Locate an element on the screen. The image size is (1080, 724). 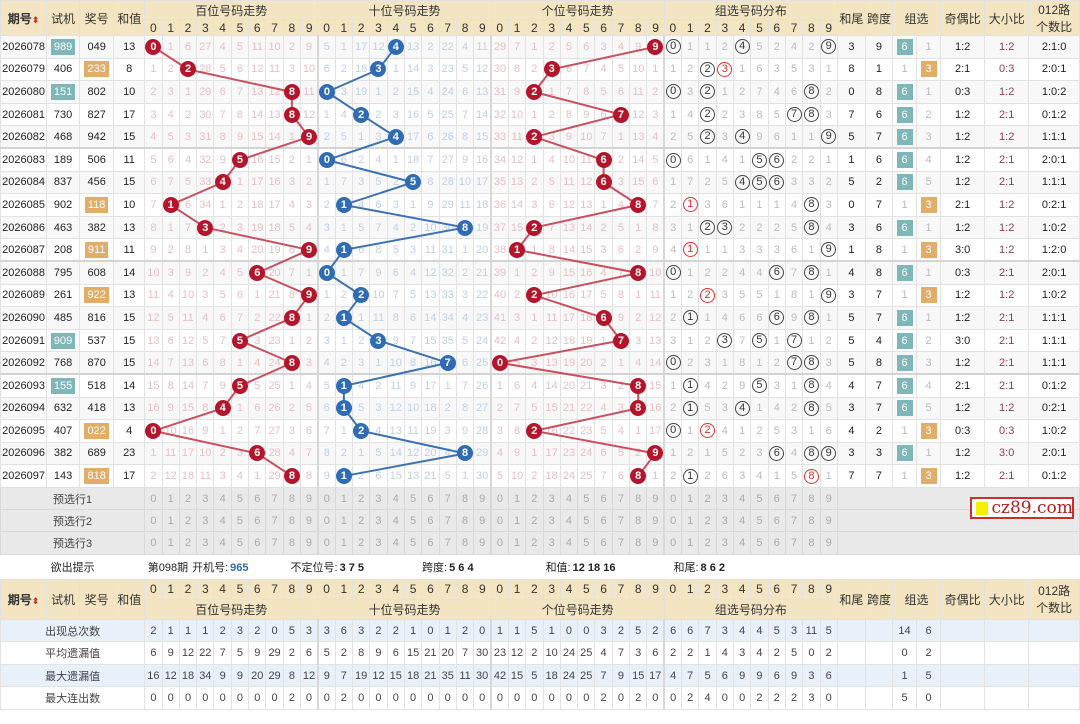
column-period: 期号⬍ is located at coordinates (24, 18).